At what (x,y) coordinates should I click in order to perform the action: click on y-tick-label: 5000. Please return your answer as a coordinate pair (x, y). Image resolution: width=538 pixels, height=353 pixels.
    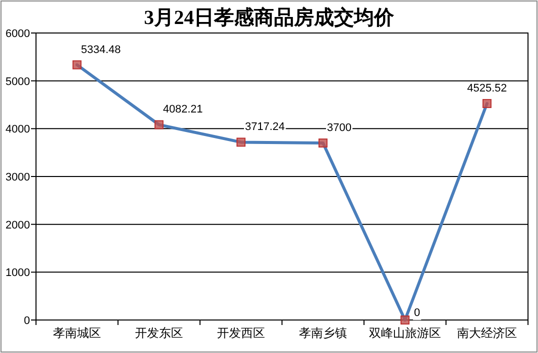
    Looking at the image, I should click on (18, 82).